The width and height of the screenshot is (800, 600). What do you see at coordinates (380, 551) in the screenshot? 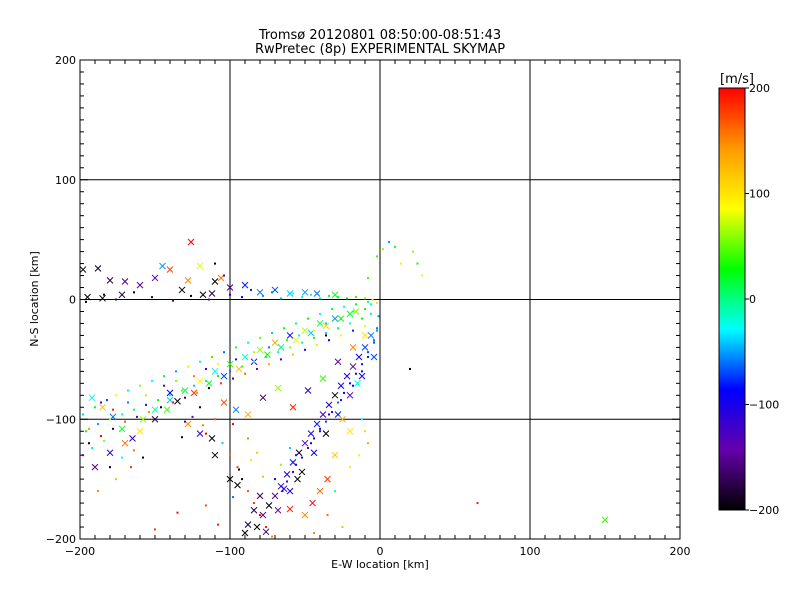
I see `x-tick-label: 0` at bounding box center [380, 551].